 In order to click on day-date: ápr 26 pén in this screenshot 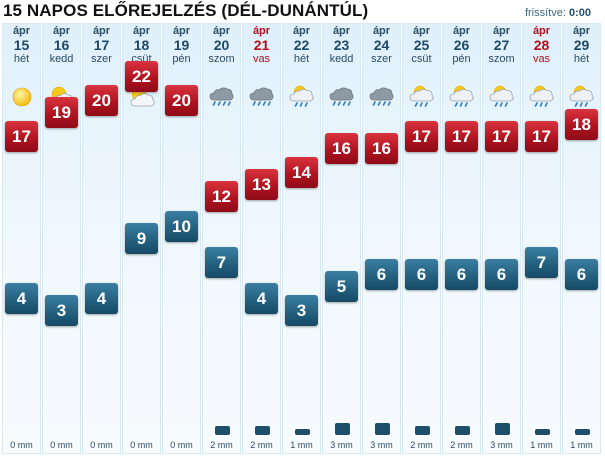, I will do `click(461, 45)`.